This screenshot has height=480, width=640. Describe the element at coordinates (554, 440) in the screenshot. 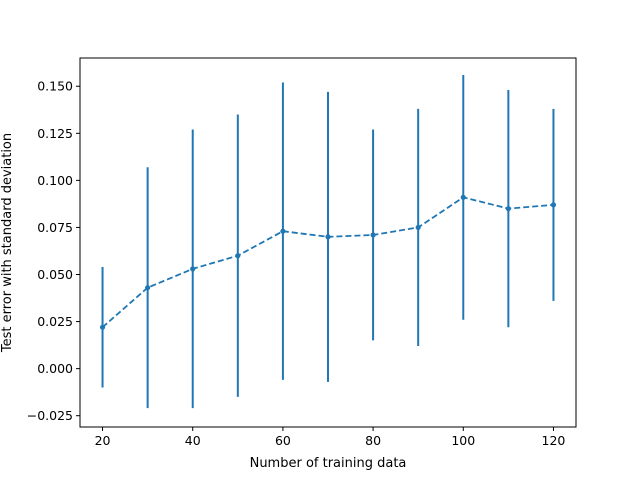

I see `x-tick-label: 120` at that location.